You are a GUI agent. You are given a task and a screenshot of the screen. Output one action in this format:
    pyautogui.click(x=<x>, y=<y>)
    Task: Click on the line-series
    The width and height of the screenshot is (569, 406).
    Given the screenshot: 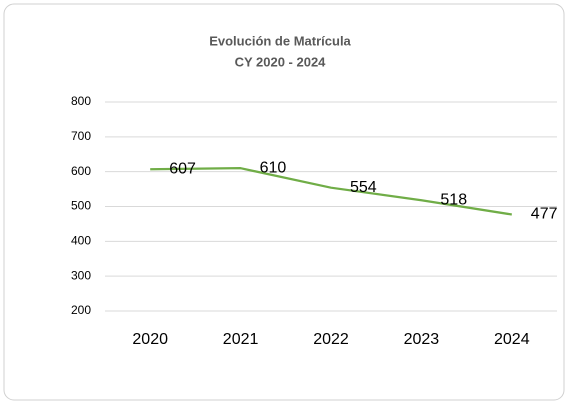 What is the action you would take?
    pyautogui.click(x=331, y=191)
    